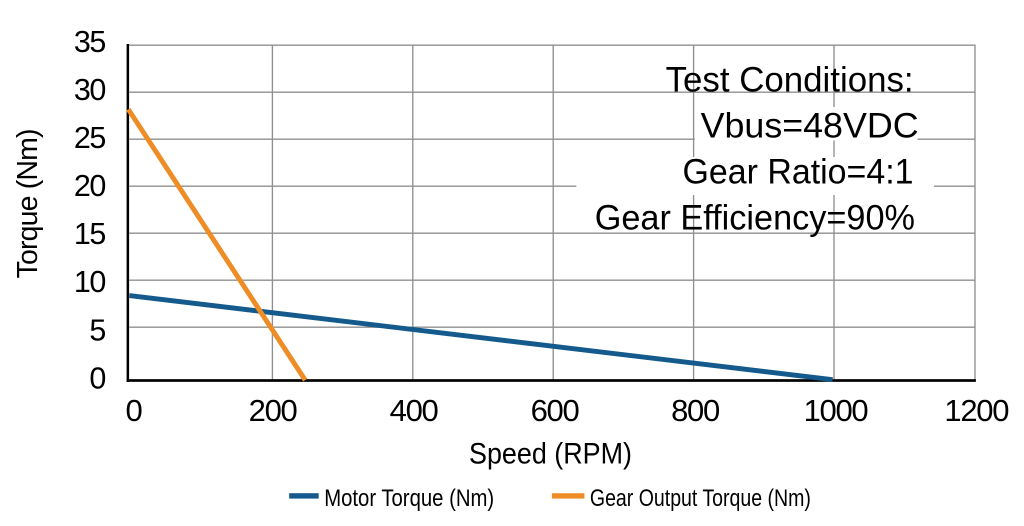  Describe the element at coordinates (695, 410) in the screenshot. I see `svg-text: 800` at that location.